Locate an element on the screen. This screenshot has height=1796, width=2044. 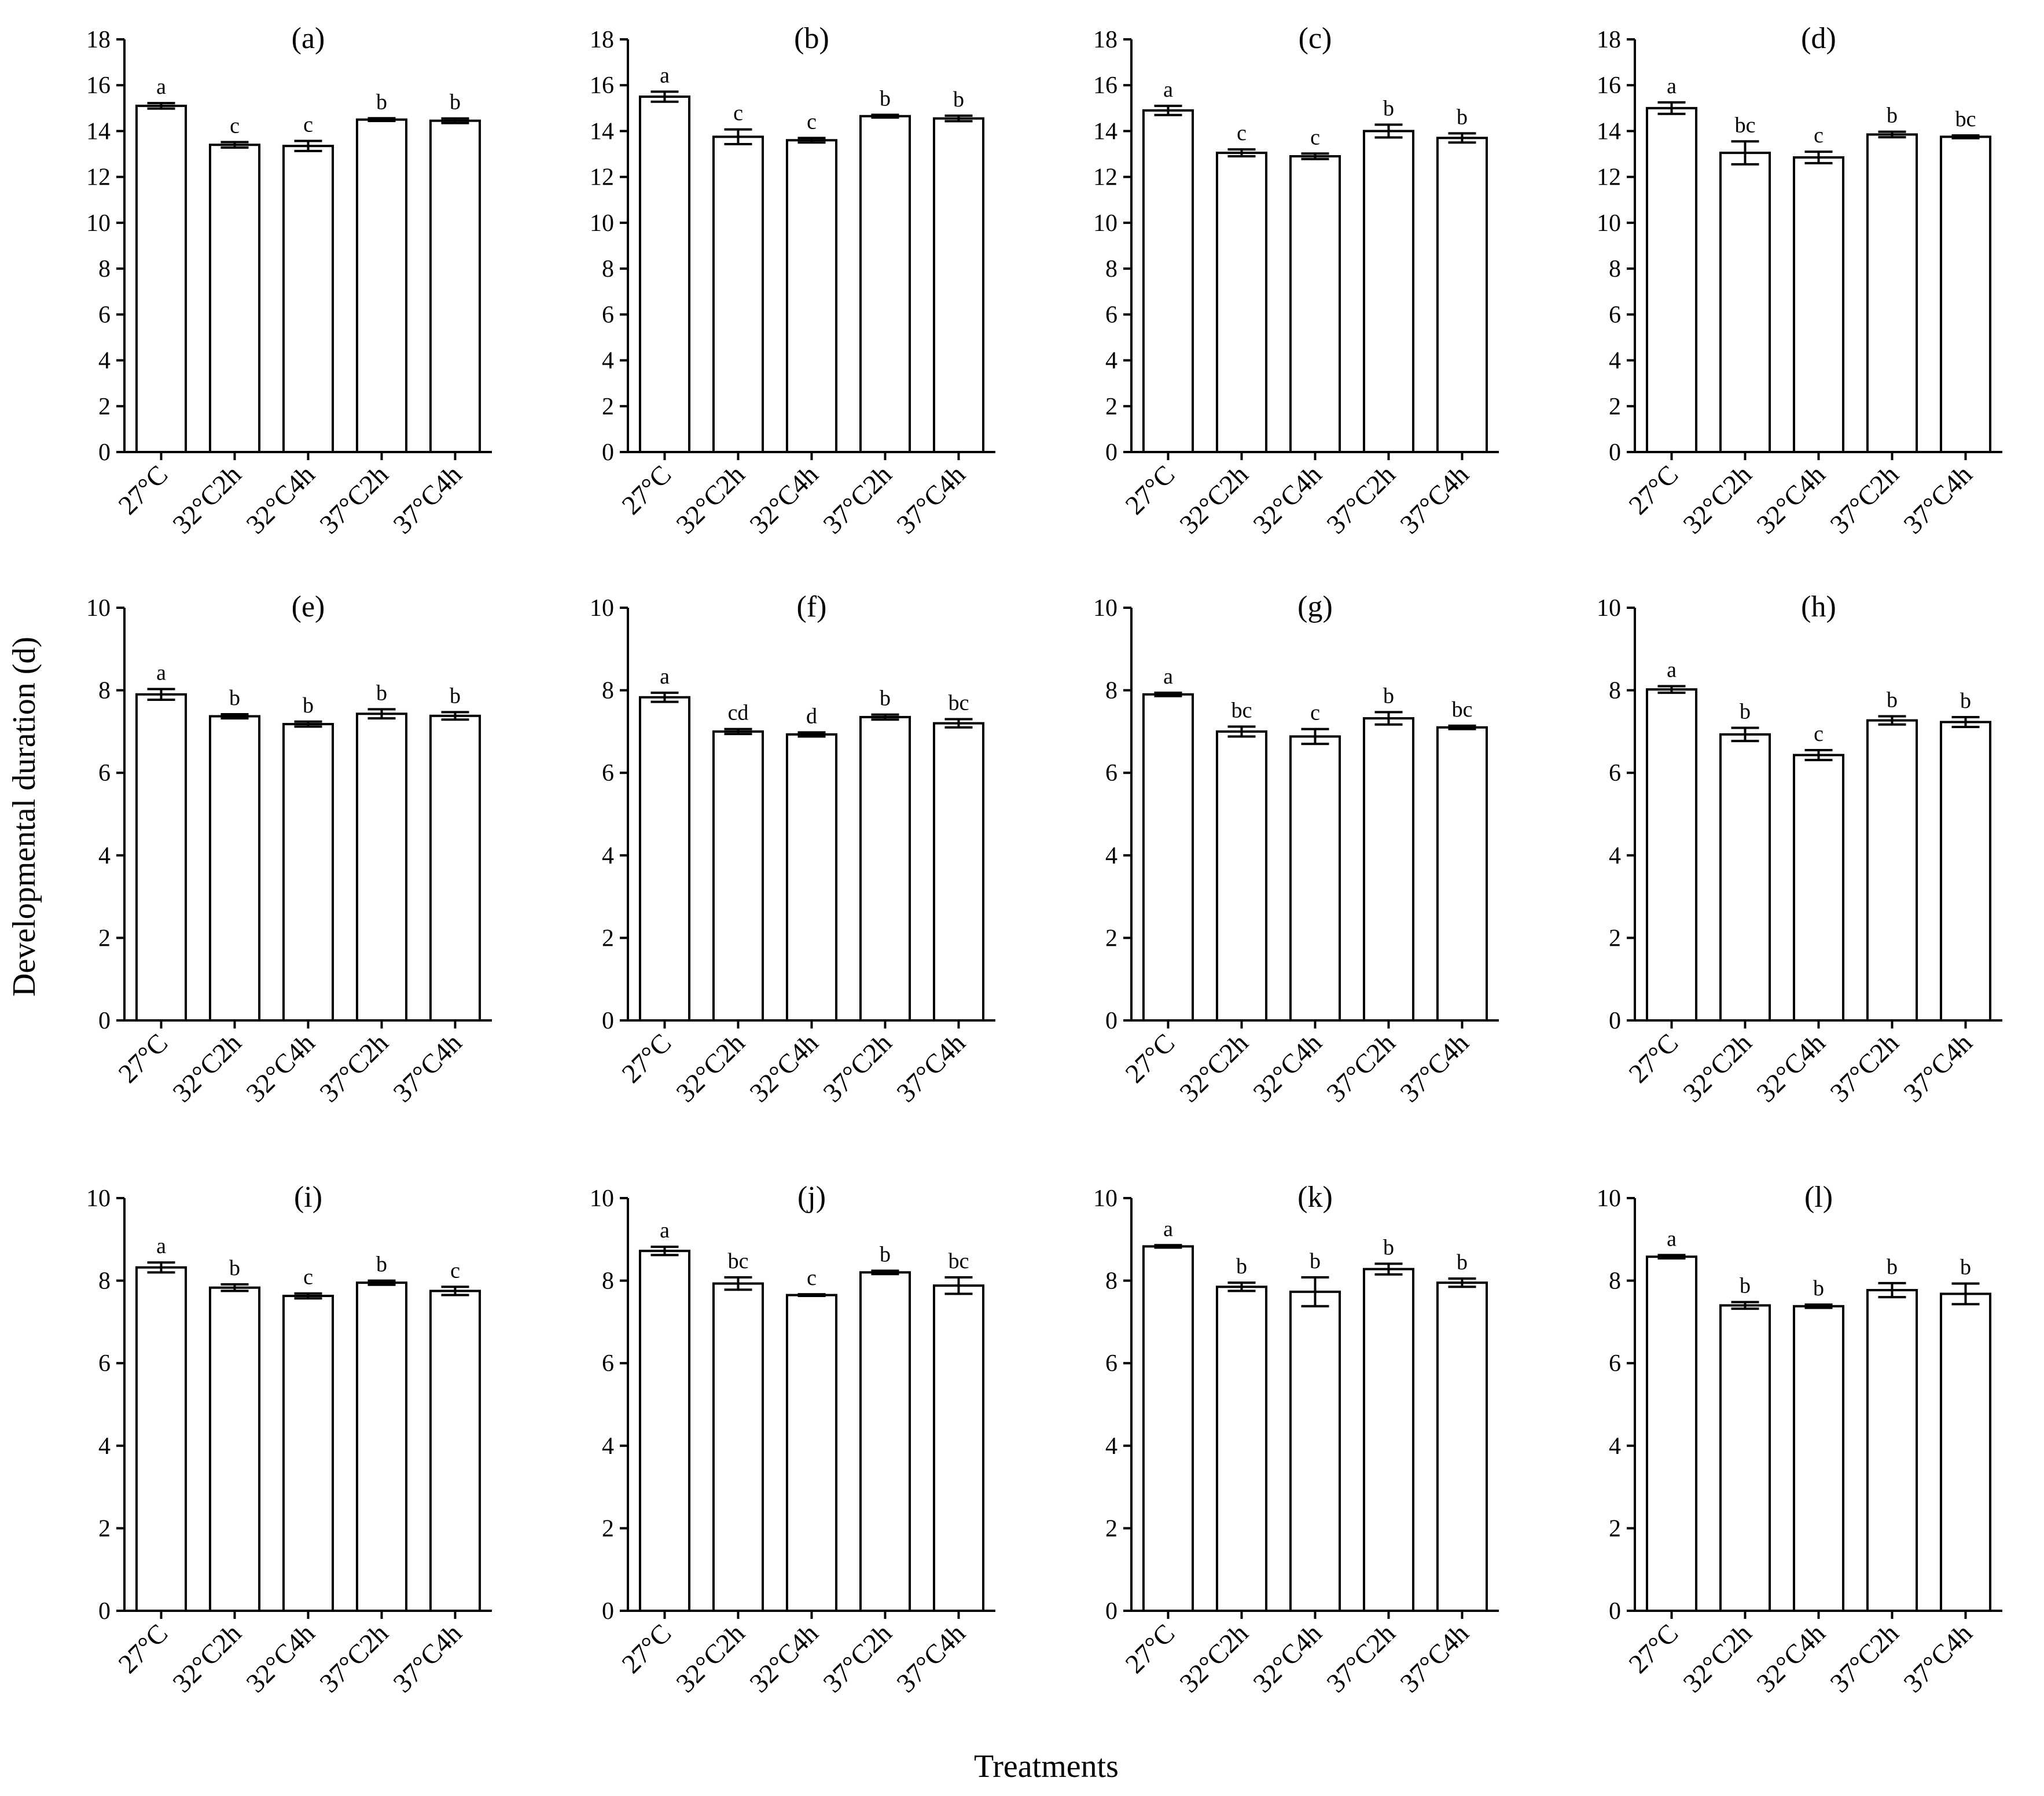
y-tick-label: 8 is located at coordinates (608, 269).